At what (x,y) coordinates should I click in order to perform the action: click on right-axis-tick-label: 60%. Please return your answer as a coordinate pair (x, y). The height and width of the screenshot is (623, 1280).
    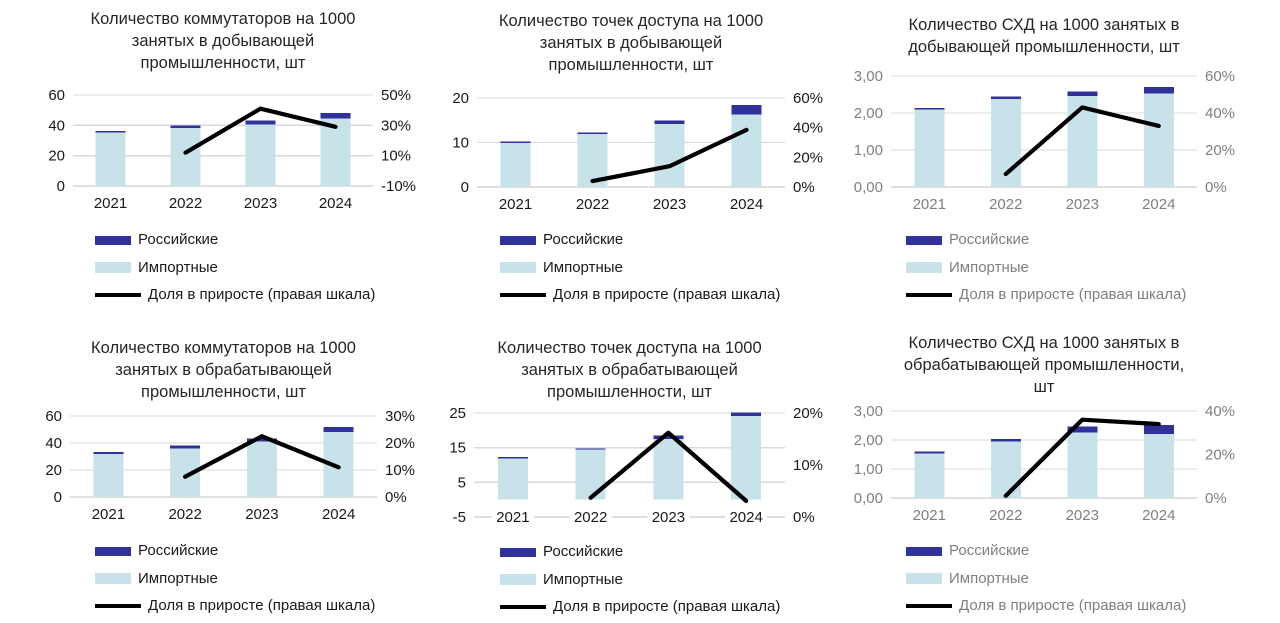
    Looking at the image, I should click on (1220, 76).